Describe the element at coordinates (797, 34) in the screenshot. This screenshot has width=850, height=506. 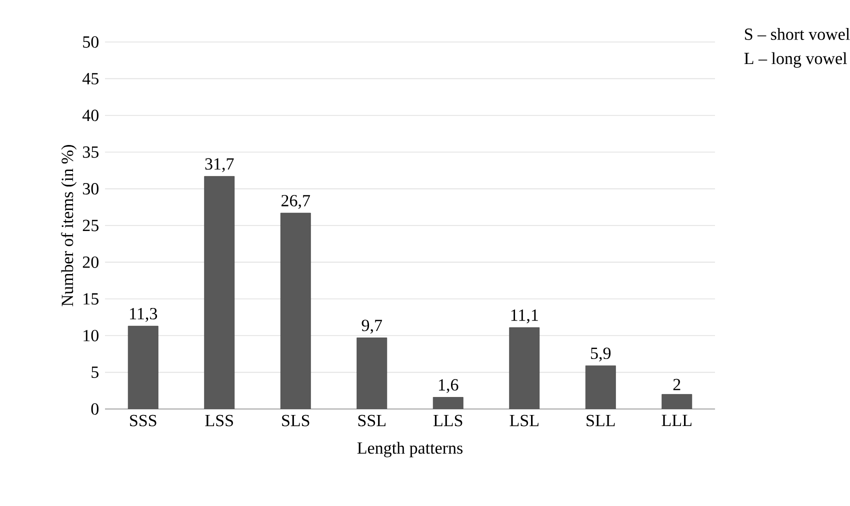
I see `text: S – short vowel` at that location.